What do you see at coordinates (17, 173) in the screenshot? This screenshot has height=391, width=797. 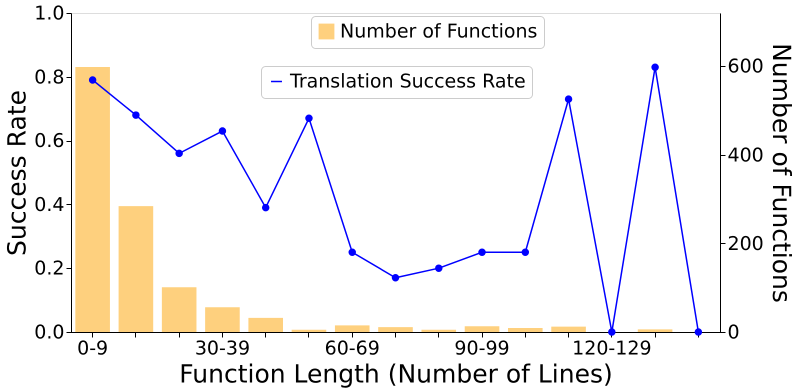 I see `y-axis-title: Success Rate` at bounding box center [17, 173].